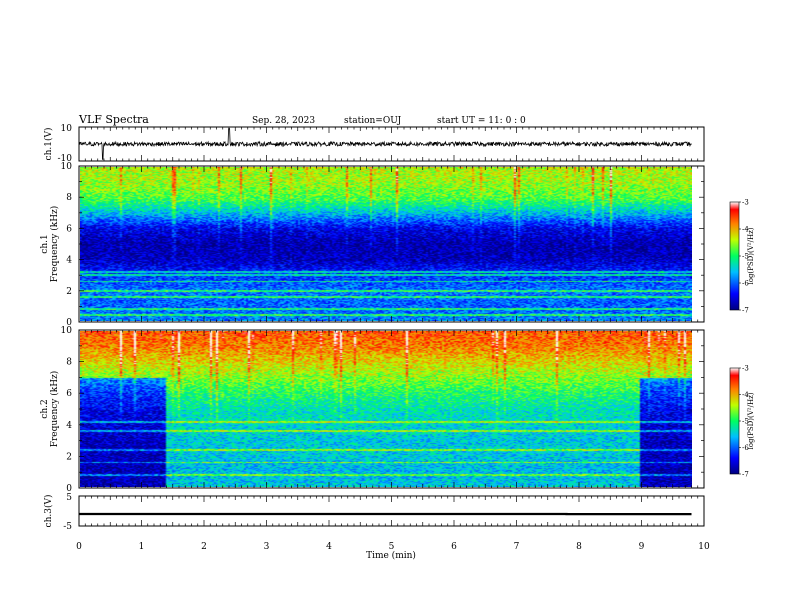 This screenshot has height=612, width=792. Describe the element at coordinates (65, 159) in the screenshot. I see `ch1-y-tick-label: -10` at that location.